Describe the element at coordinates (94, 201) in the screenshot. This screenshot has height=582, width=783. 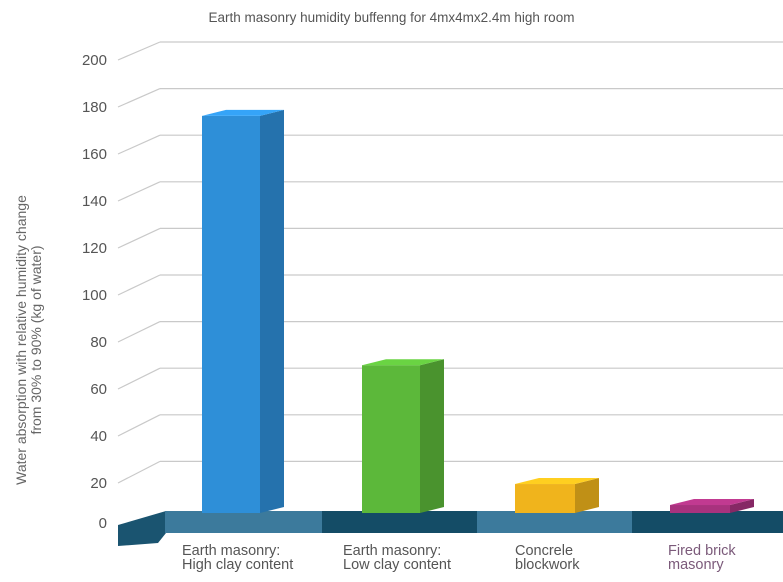
I see `y-tick-label: 140` at that location.